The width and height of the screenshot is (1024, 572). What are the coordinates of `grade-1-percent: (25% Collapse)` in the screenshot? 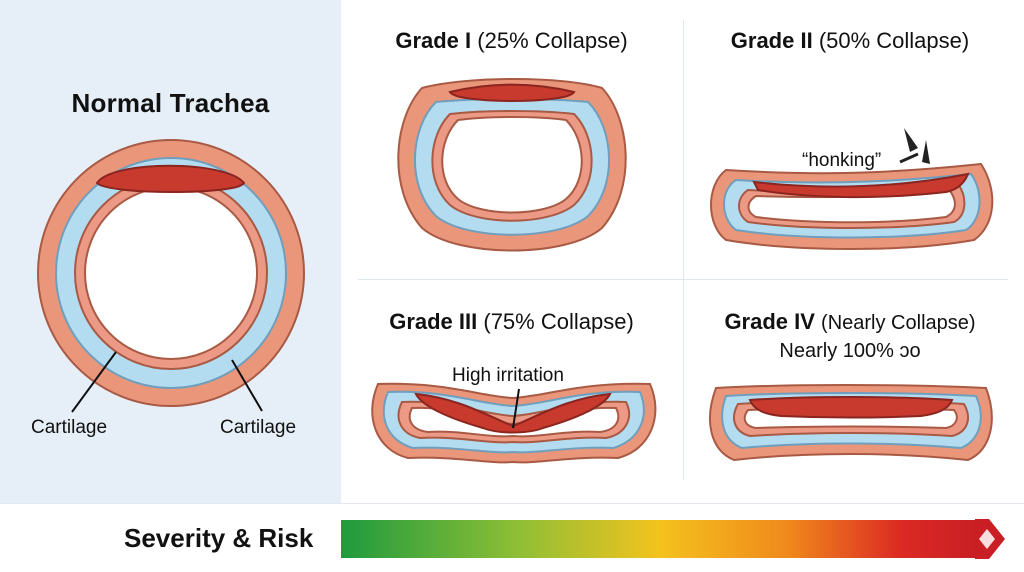 It's located at (552, 40).